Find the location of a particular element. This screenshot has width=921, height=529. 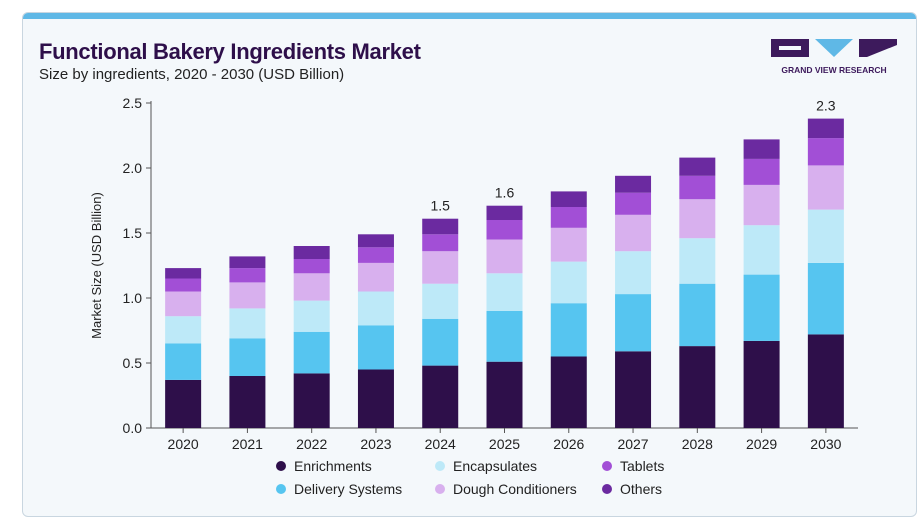

bar-segment-enrichments-2024 is located at coordinates (440, 396).